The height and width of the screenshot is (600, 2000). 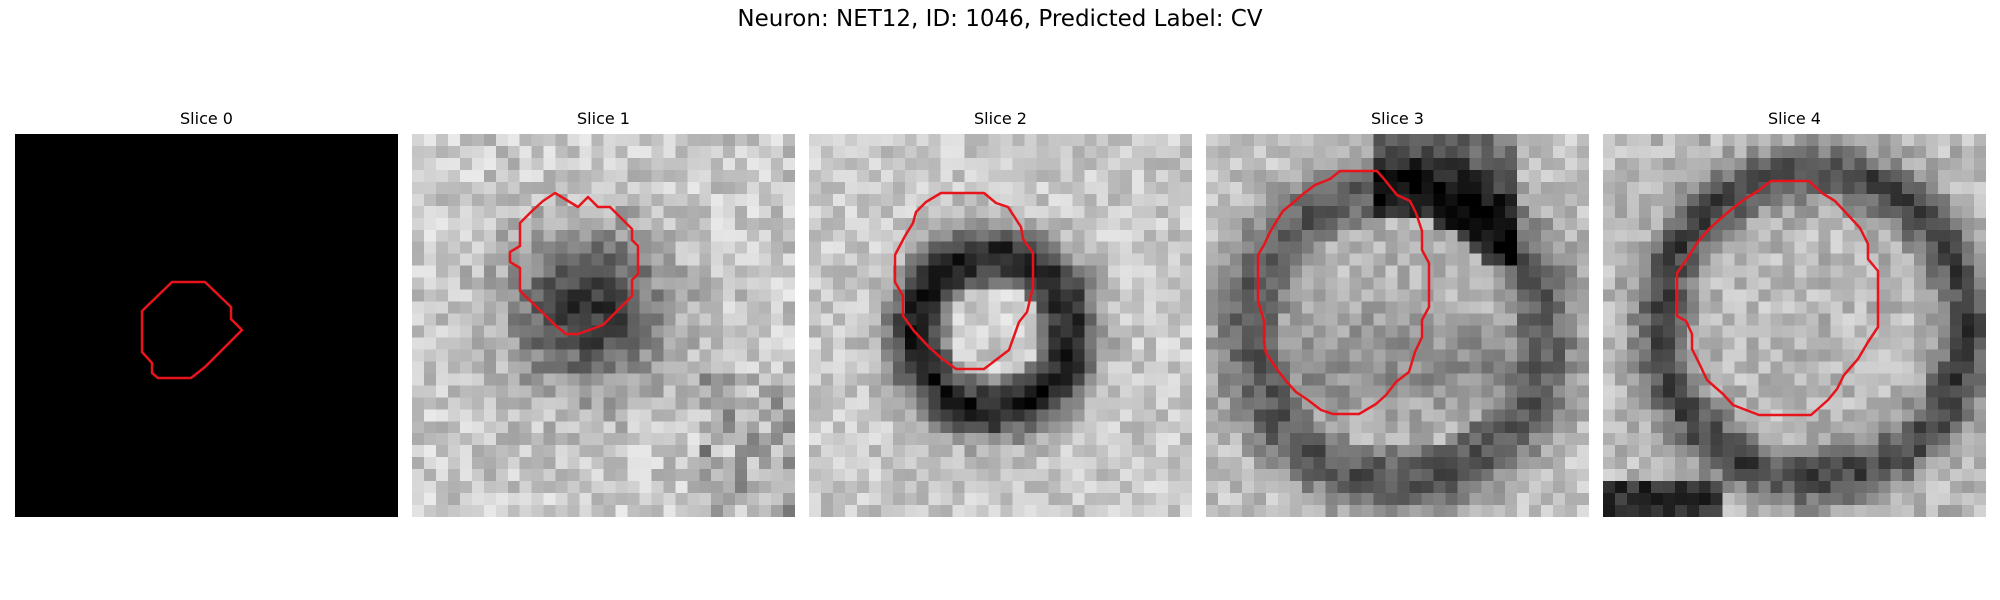 What do you see at coordinates (603, 118) in the screenshot?
I see `slice-title-1: Slice 1` at bounding box center [603, 118].